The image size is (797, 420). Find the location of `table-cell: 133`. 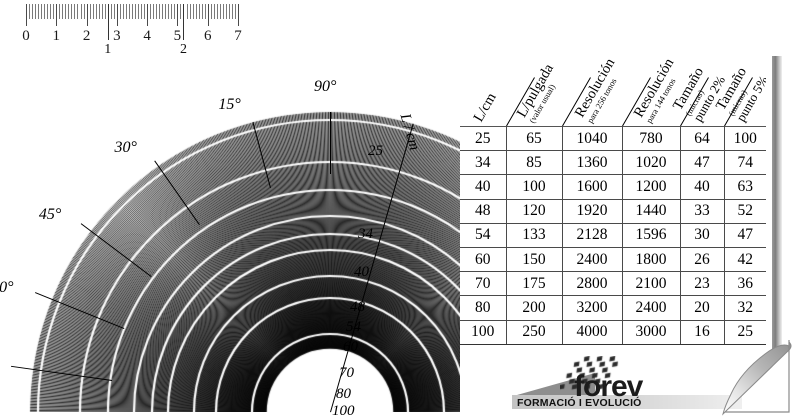

table-cell: 133 is located at coordinates (534, 235).